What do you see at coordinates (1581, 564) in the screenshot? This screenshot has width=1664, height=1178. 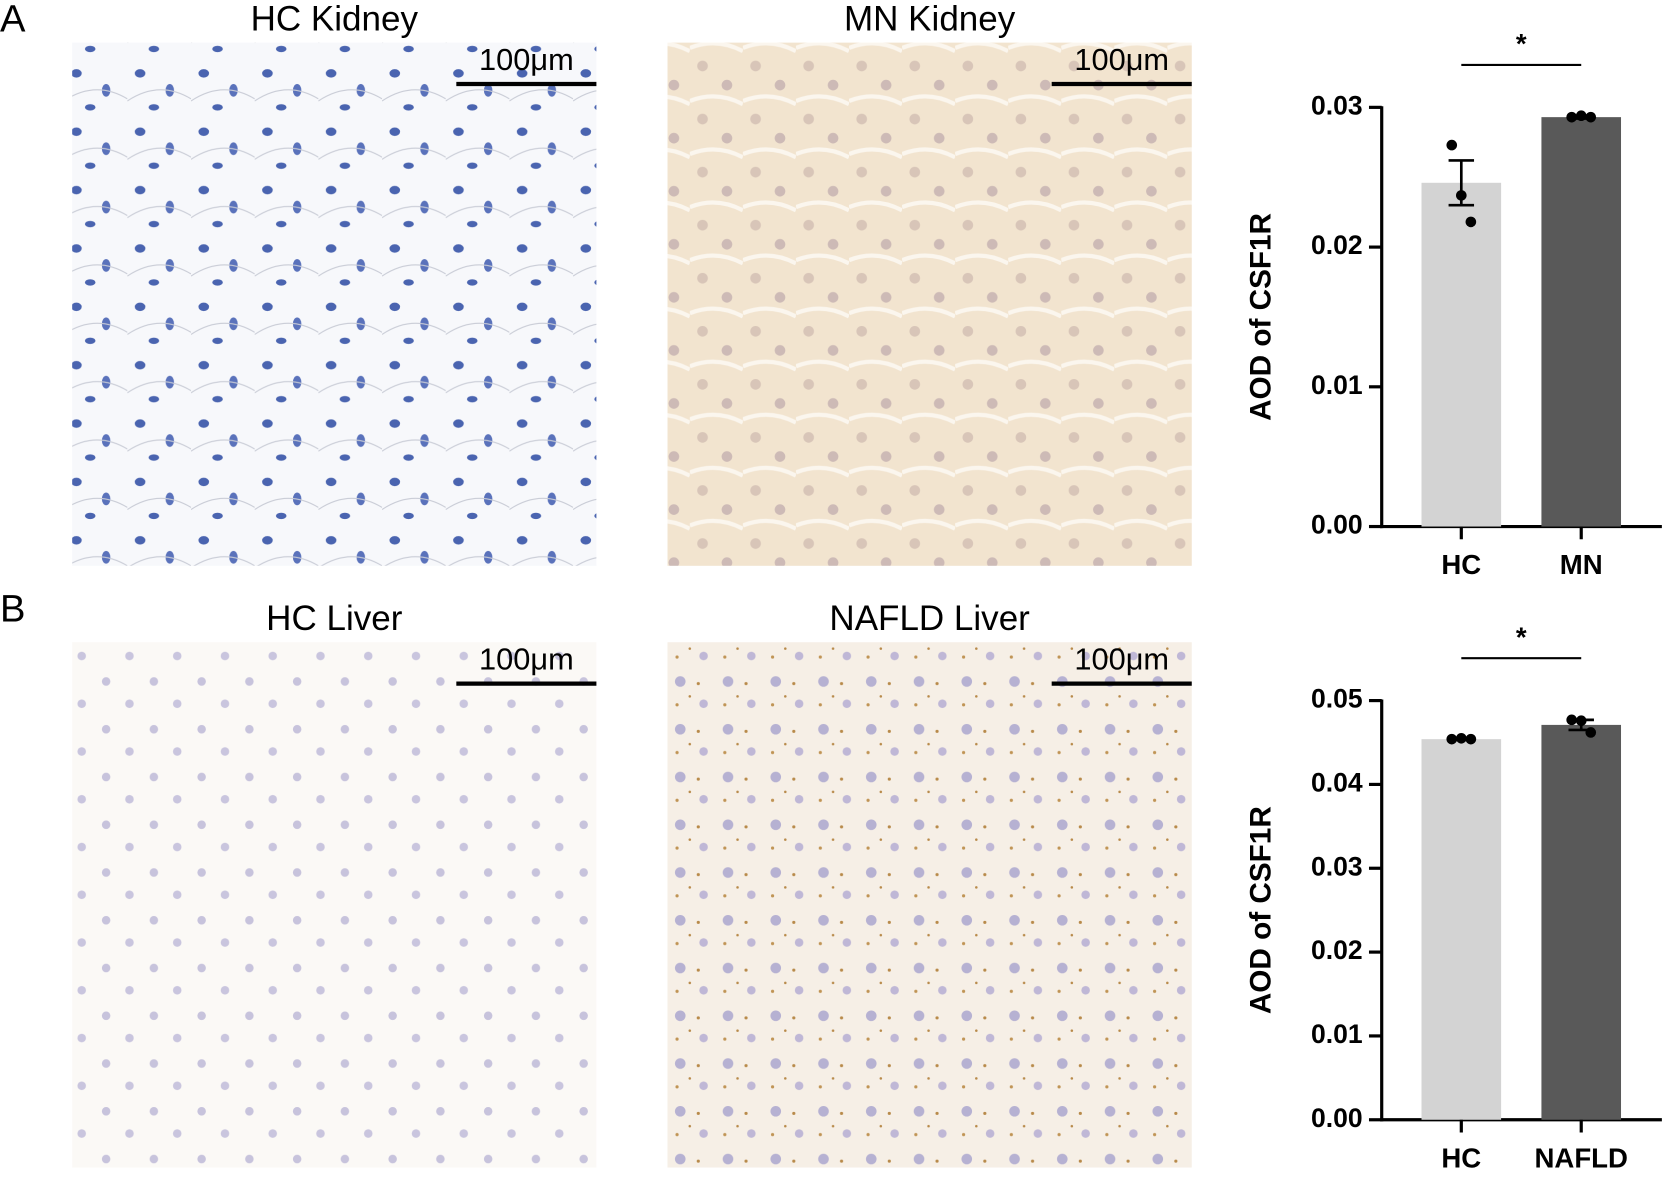 I see `x-tick-label: MN` at bounding box center [1581, 564].